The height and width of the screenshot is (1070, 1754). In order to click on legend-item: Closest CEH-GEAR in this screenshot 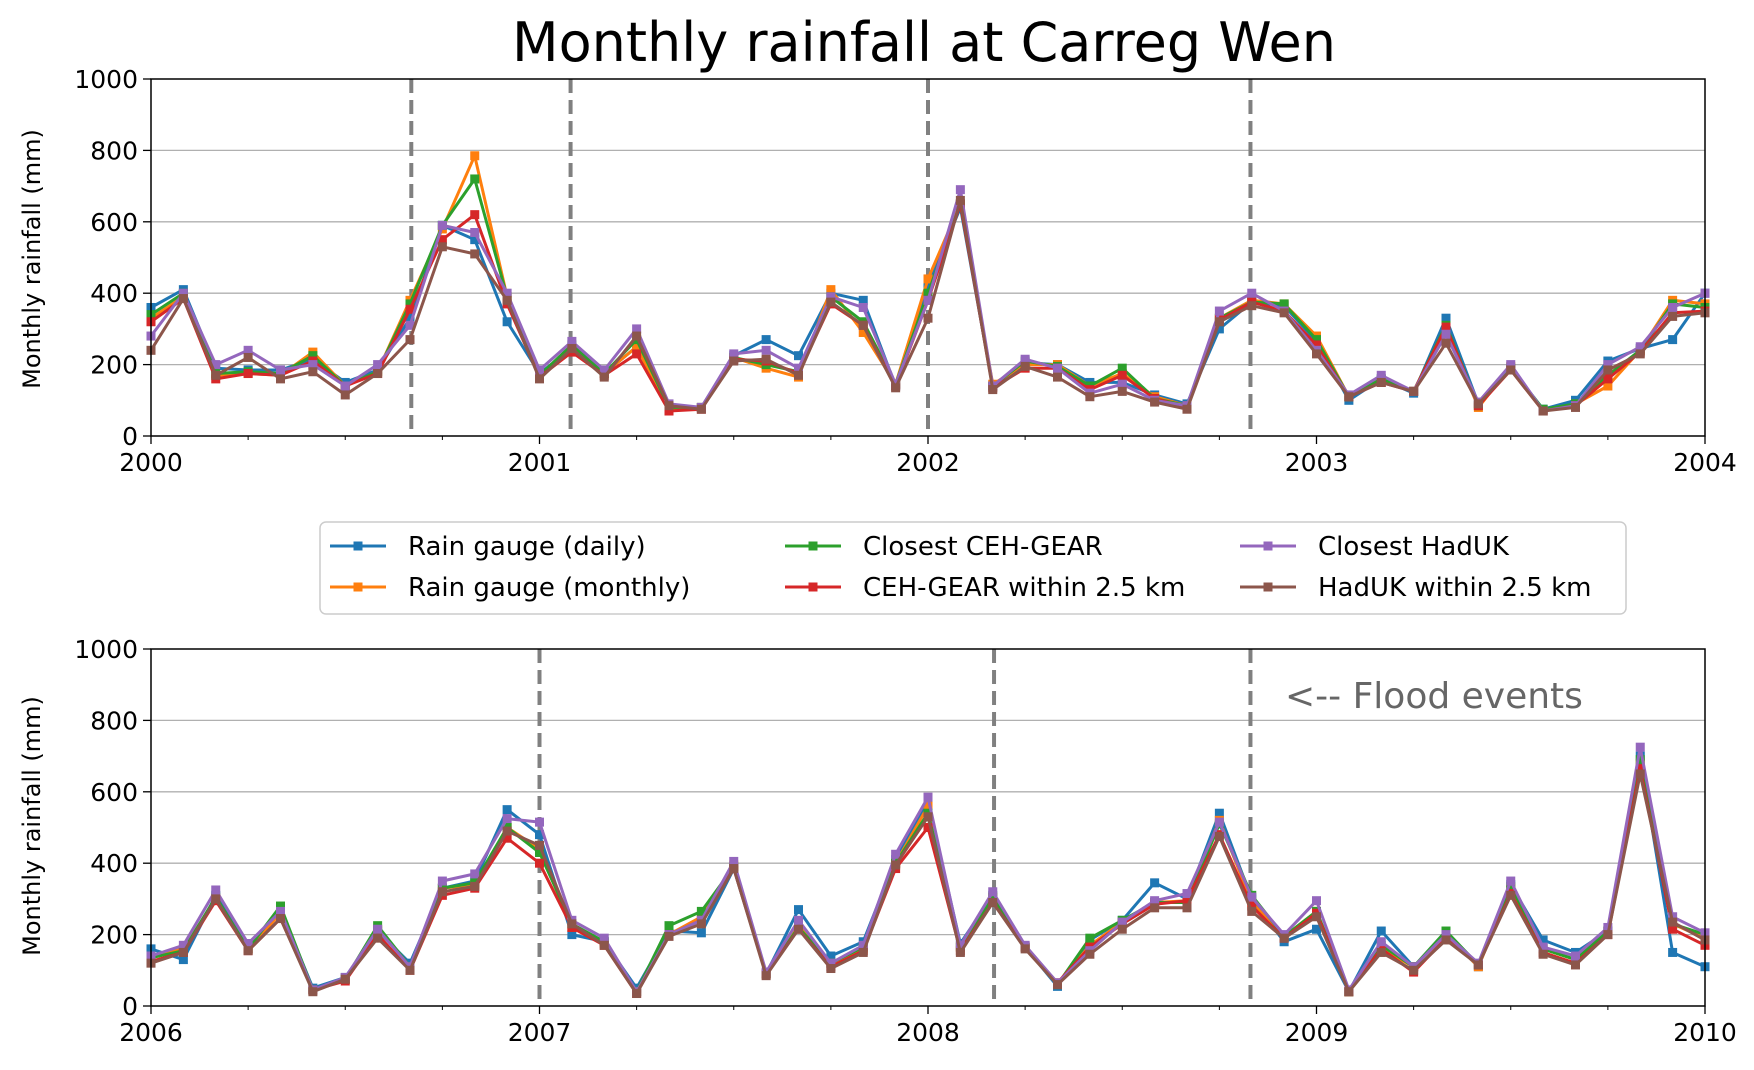, I will do `click(944, 547)`.